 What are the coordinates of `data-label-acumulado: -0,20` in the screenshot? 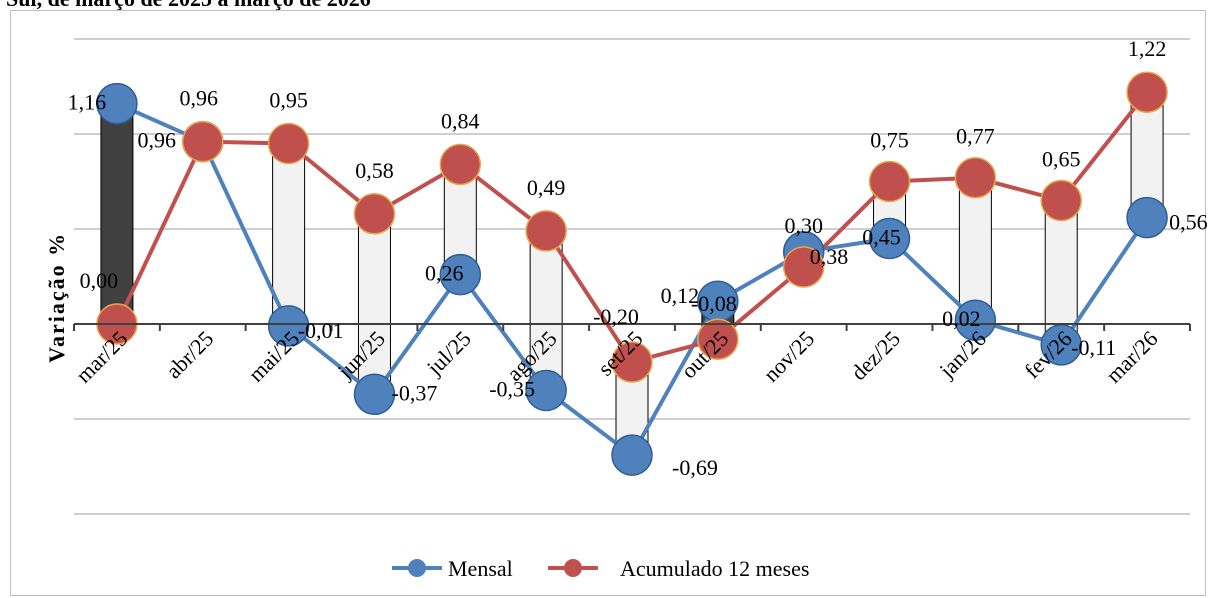 It's located at (616, 316).